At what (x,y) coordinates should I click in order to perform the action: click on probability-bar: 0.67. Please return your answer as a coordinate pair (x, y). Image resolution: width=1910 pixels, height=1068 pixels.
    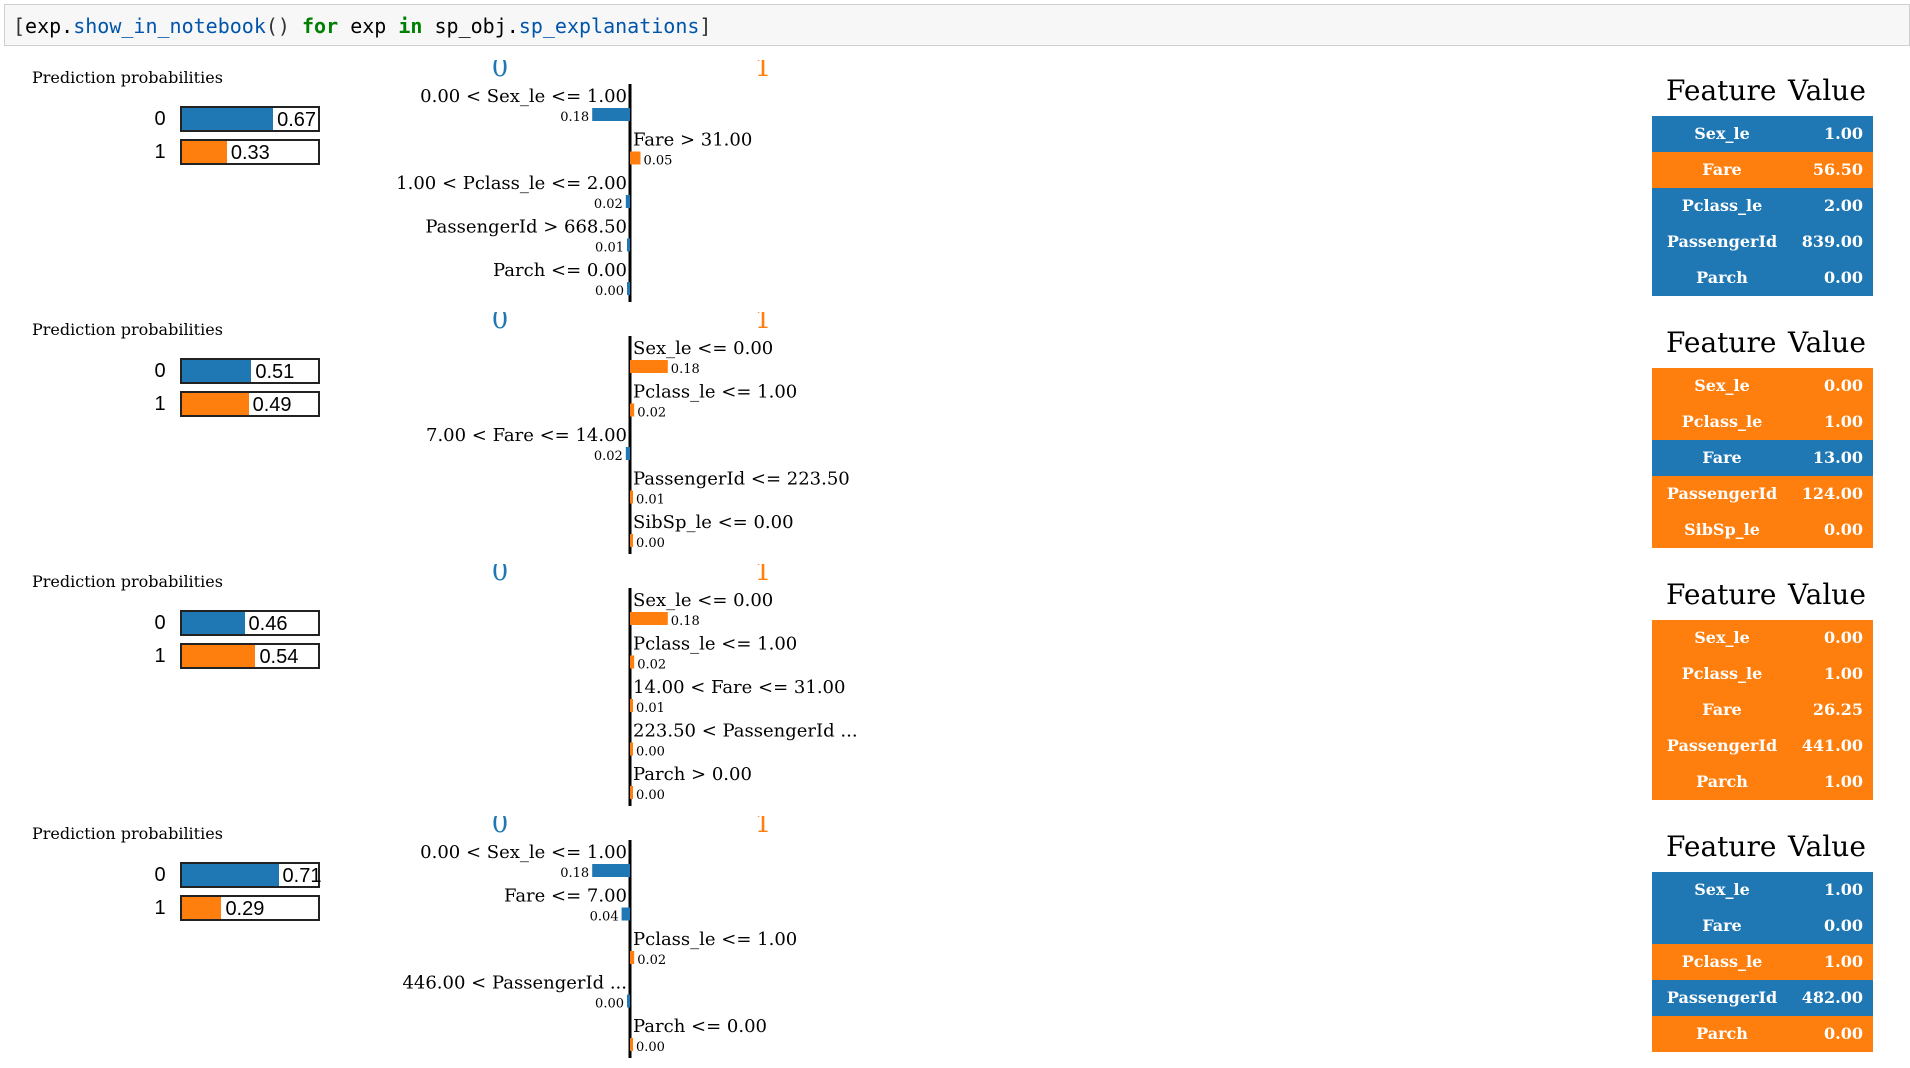
    Looking at the image, I should click on (250, 119).